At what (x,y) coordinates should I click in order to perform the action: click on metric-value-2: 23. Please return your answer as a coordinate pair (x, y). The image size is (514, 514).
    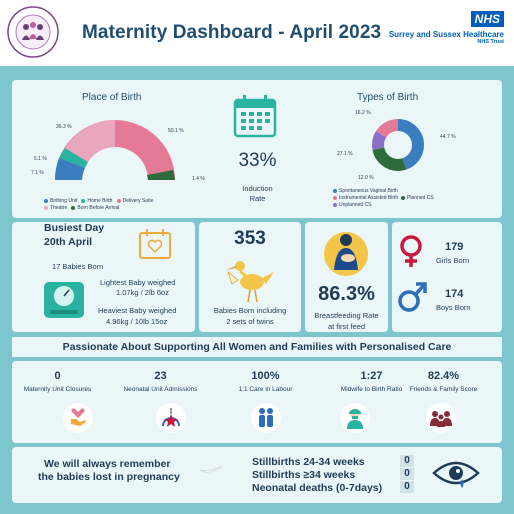
    Looking at the image, I should click on (160, 376).